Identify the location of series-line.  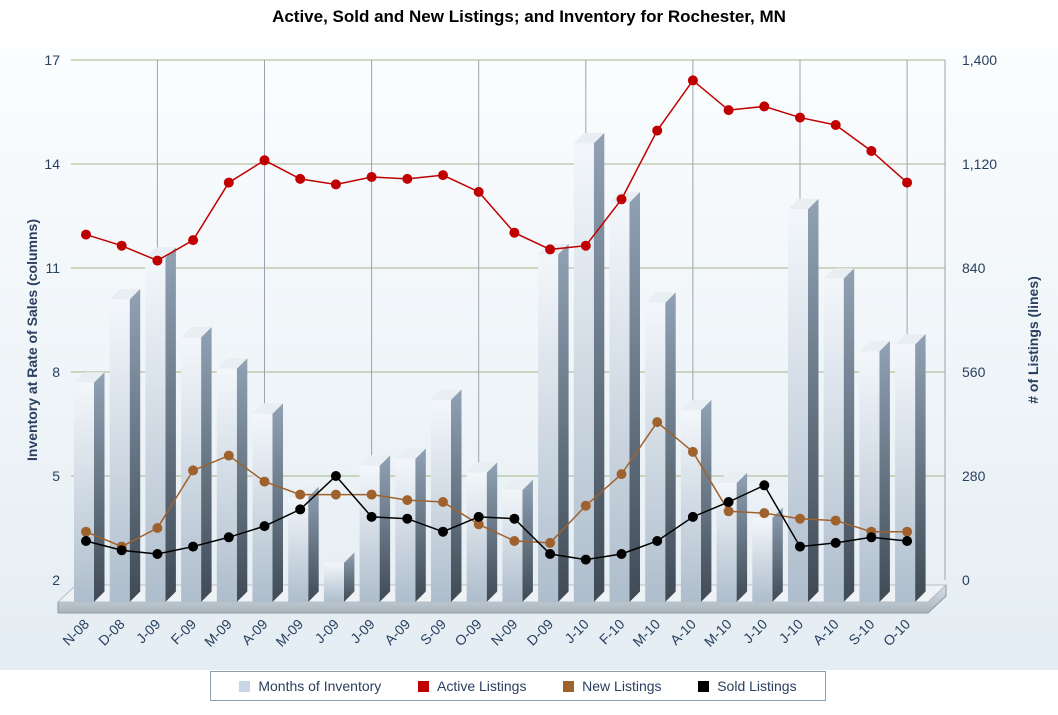
(497, 518).